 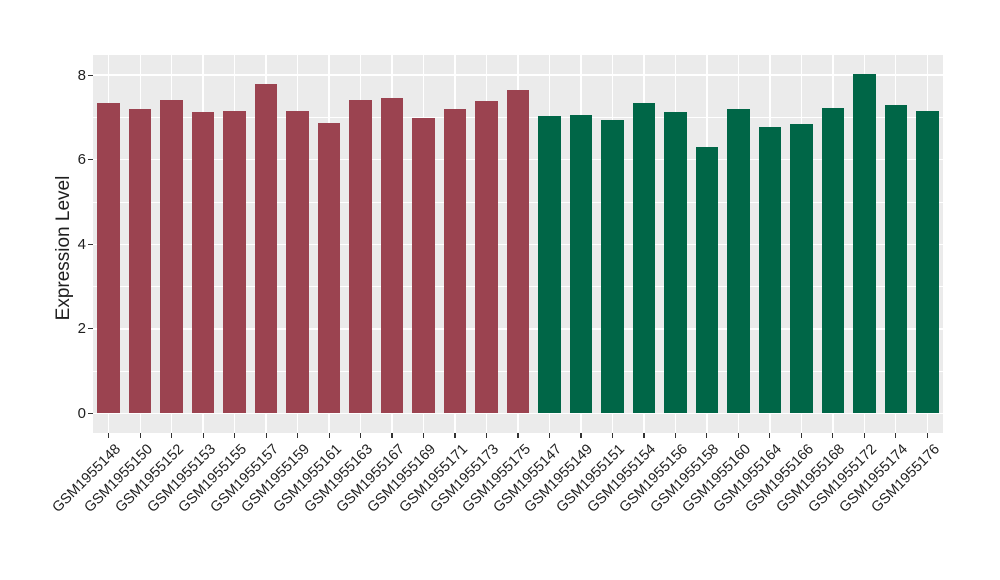 I want to click on y-tick-label: 0, so click(x=81, y=413).